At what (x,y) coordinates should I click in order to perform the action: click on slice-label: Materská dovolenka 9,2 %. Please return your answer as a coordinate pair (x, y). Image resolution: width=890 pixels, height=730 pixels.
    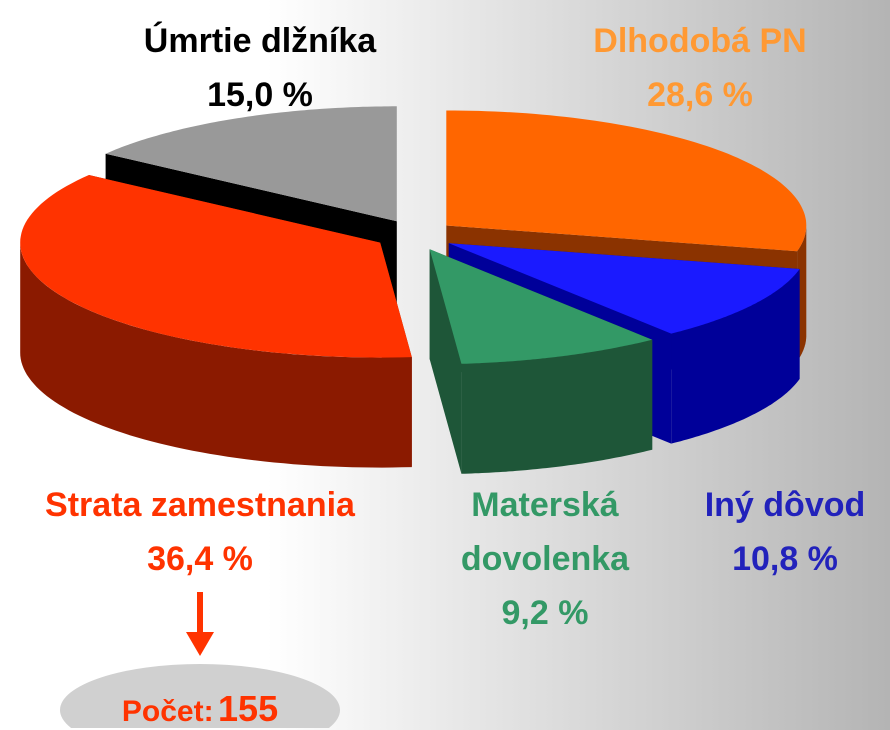
    Looking at the image, I should click on (545, 559).